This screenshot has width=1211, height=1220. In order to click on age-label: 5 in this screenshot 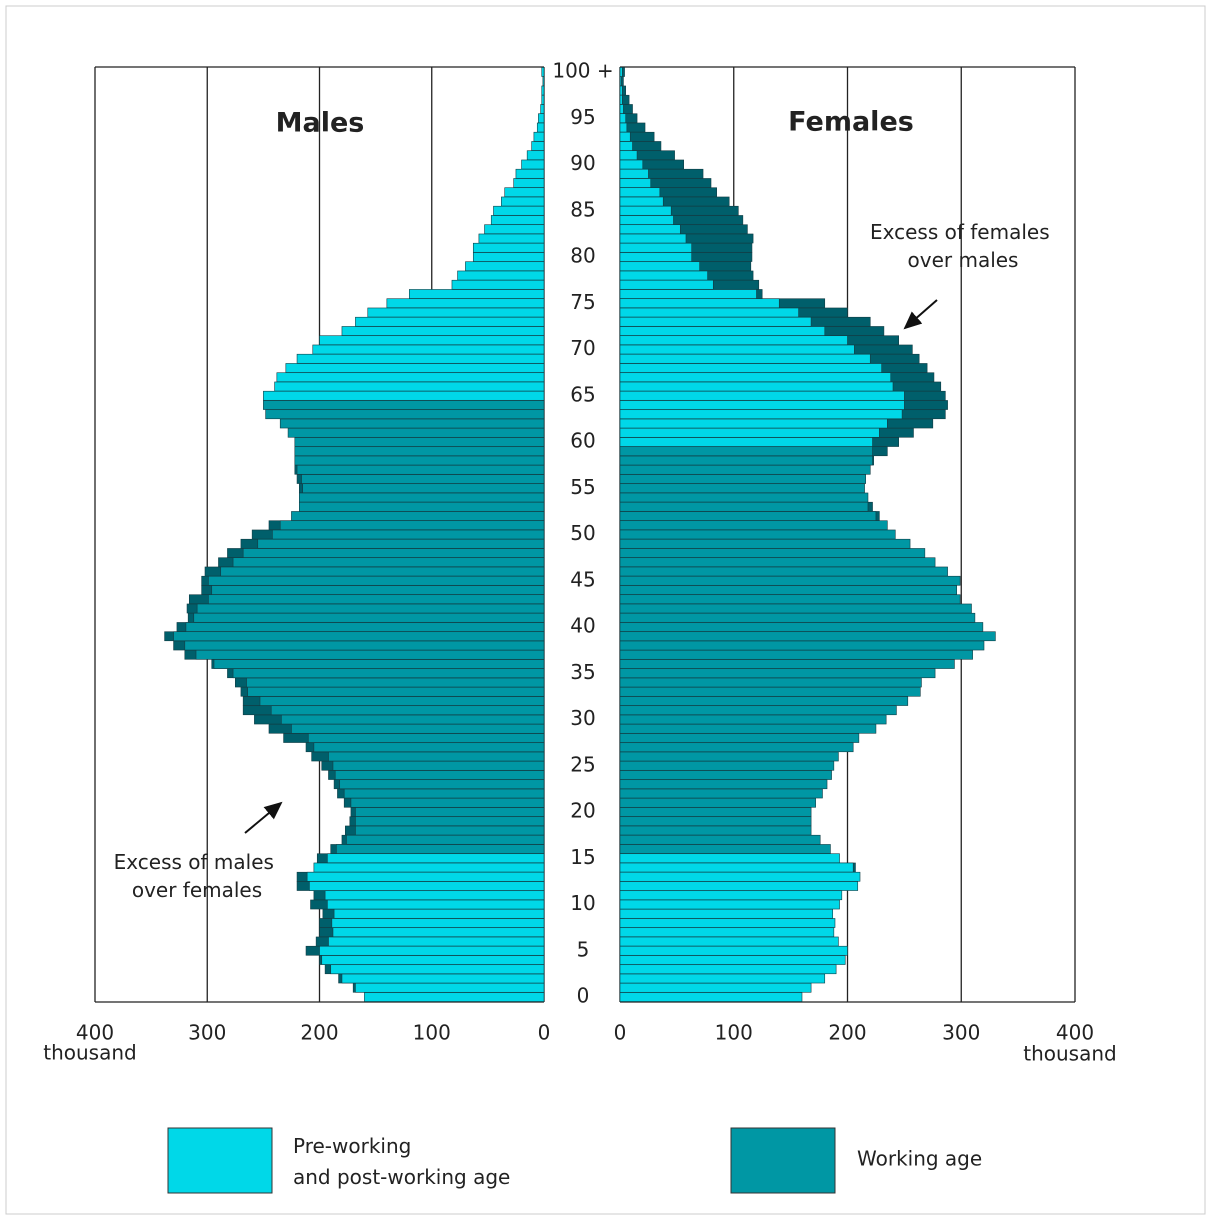, I will do `click(583, 949)`.